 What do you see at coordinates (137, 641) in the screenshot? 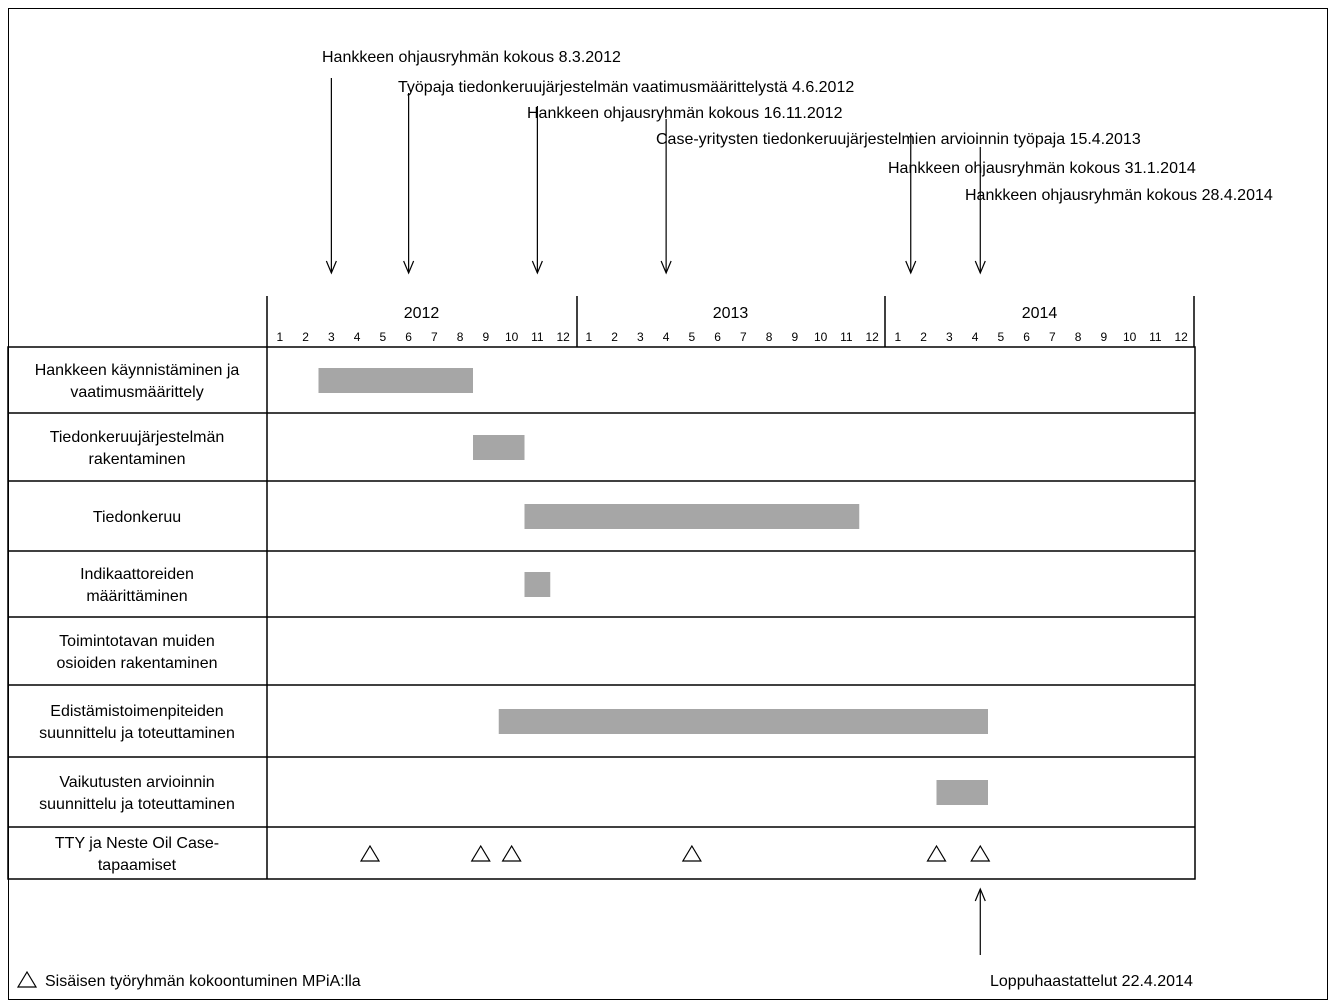
I see `task-label: Toimintotavan muiden` at bounding box center [137, 641].